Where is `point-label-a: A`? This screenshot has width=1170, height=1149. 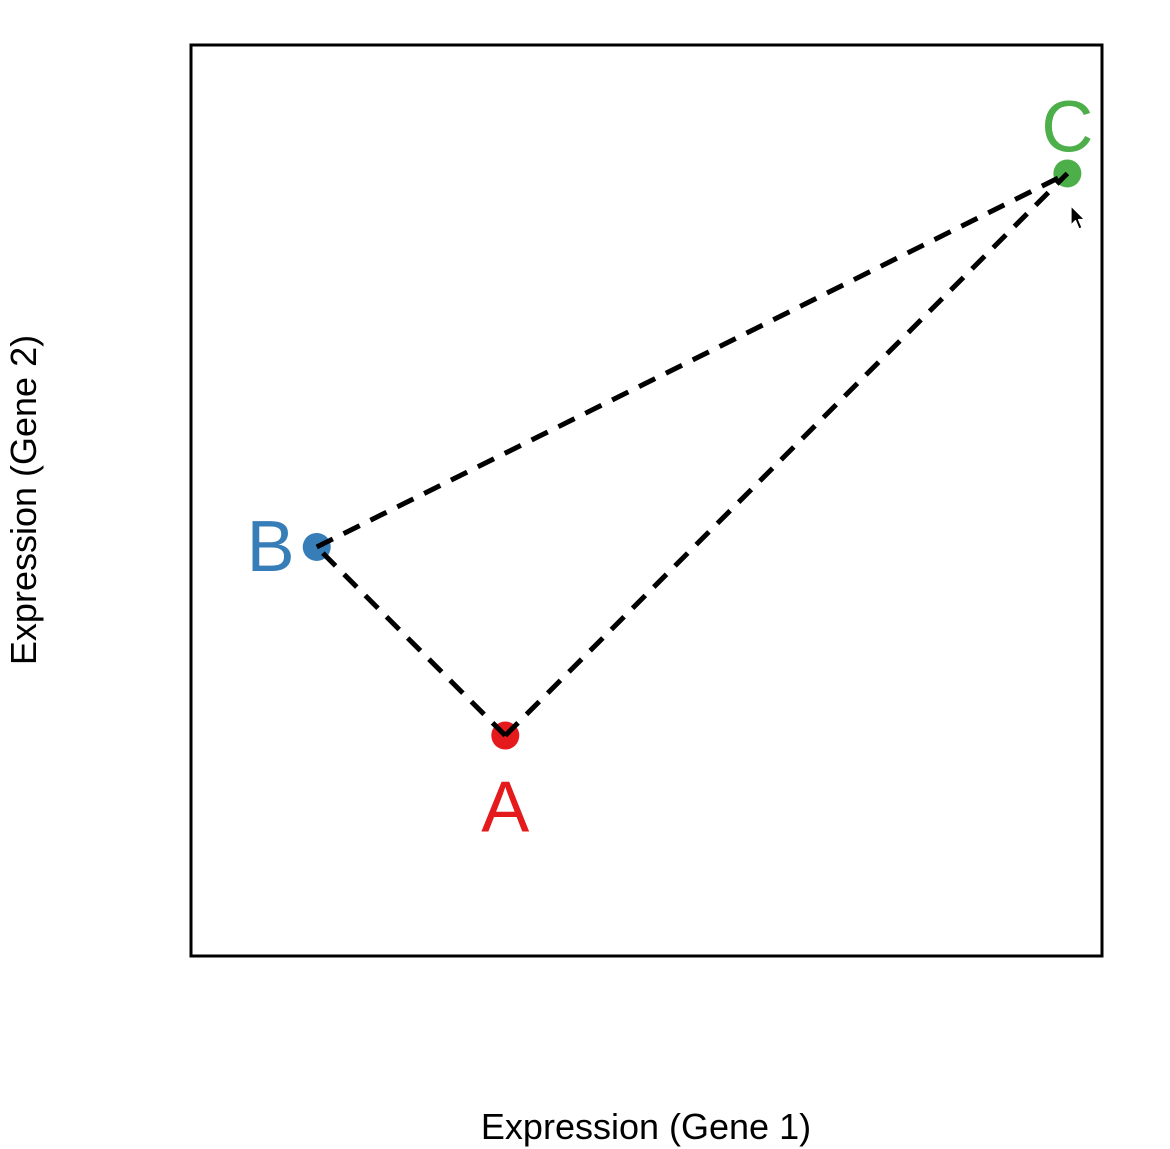 point-label-a: A is located at coordinates (505, 808).